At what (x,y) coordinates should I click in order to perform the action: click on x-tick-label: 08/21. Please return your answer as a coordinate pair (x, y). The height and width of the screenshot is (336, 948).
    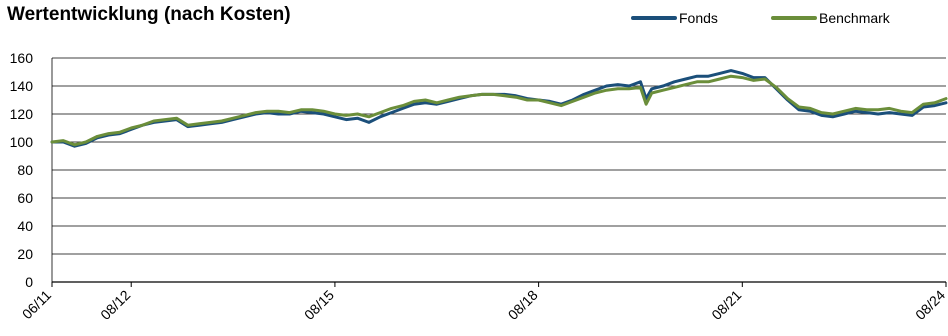
    Looking at the image, I should click on (726, 305).